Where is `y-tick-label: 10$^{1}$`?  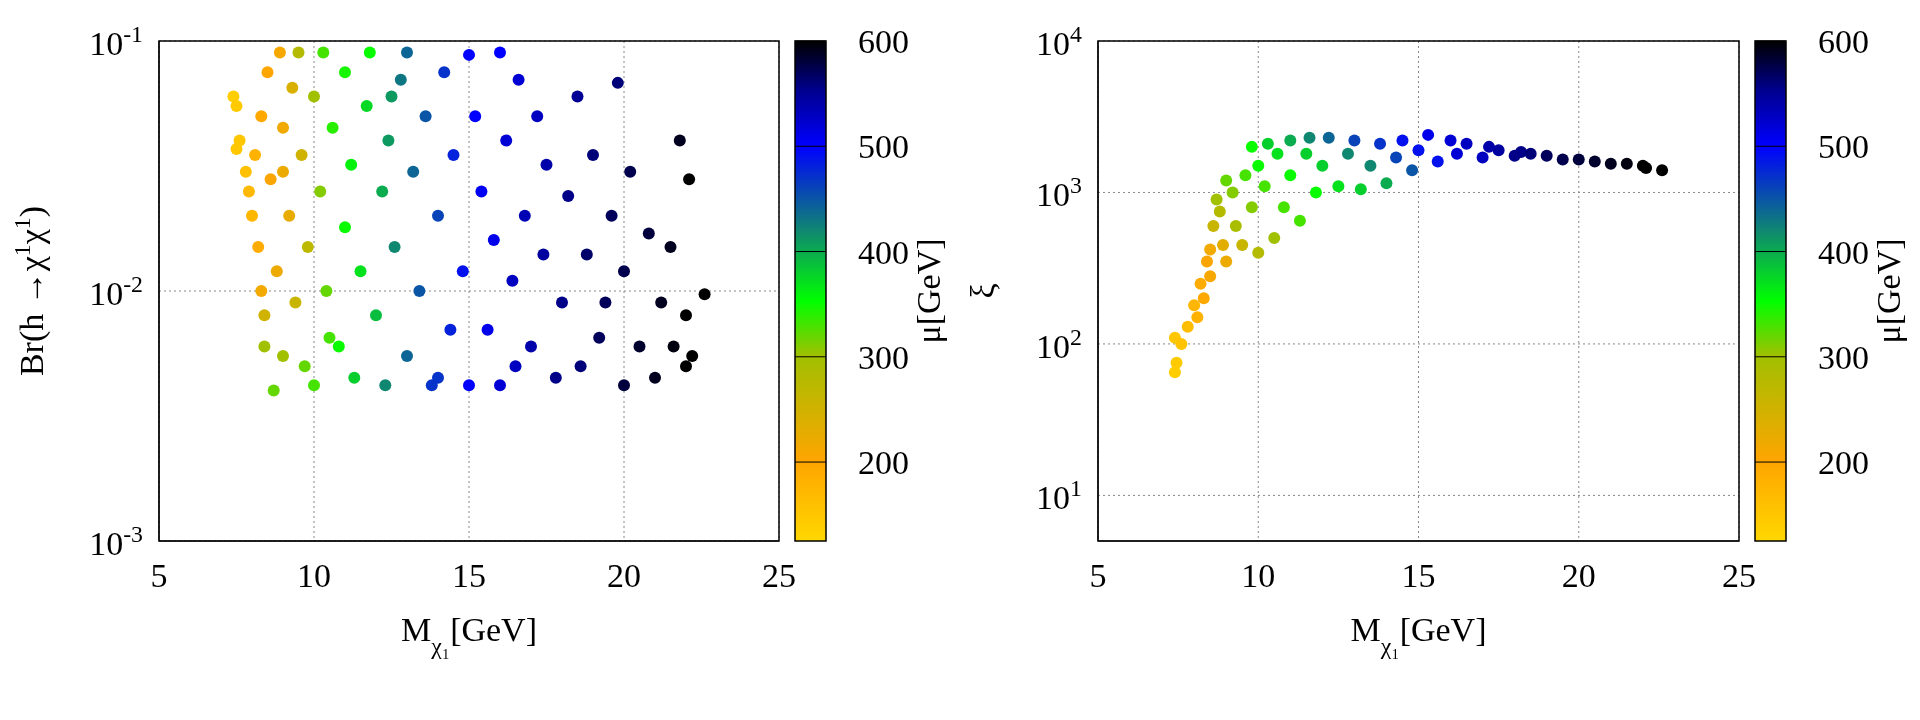
y-tick-label: 10$^{1}$ is located at coordinates (1059, 496).